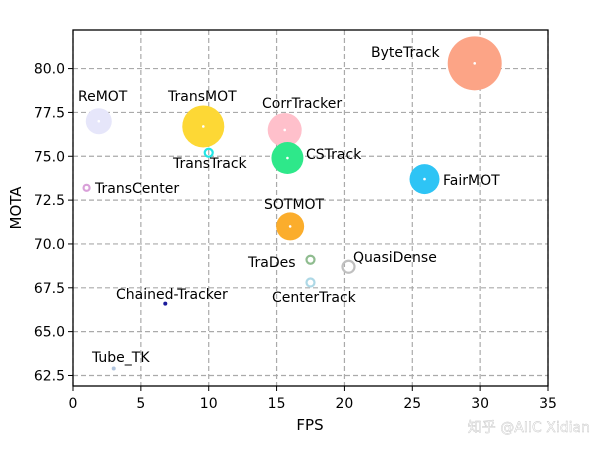  I want to click on point-center-remot, so click(99, 121).